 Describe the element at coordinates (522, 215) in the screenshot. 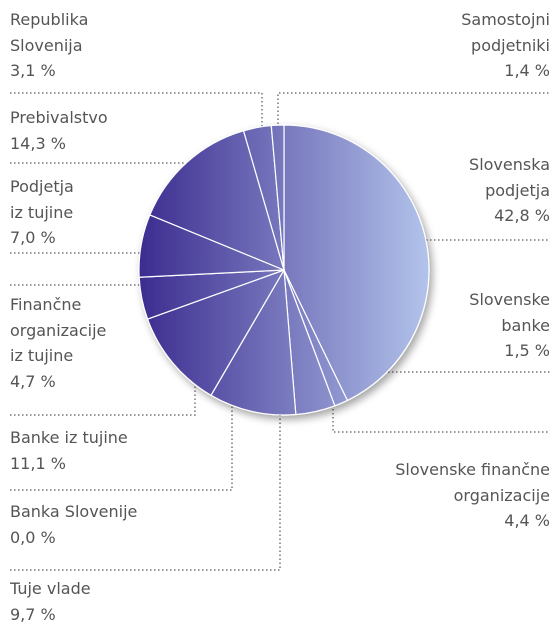

I see `value-label: 42,8 %` at that location.